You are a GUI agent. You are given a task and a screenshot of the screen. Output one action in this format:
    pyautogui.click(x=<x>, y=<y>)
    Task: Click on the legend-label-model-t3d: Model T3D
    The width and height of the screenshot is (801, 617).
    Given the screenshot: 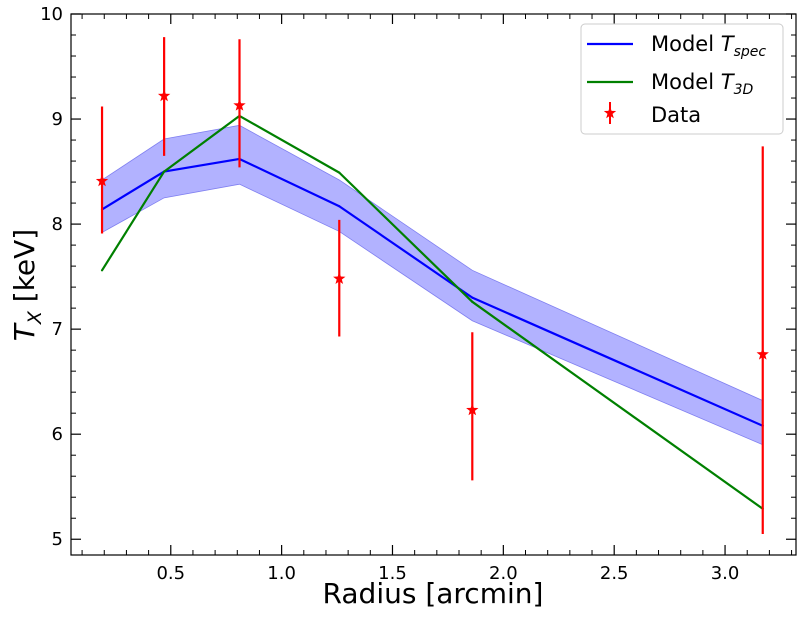 What is the action you would take?
    pyautogui.click(x=702, y=84)
    